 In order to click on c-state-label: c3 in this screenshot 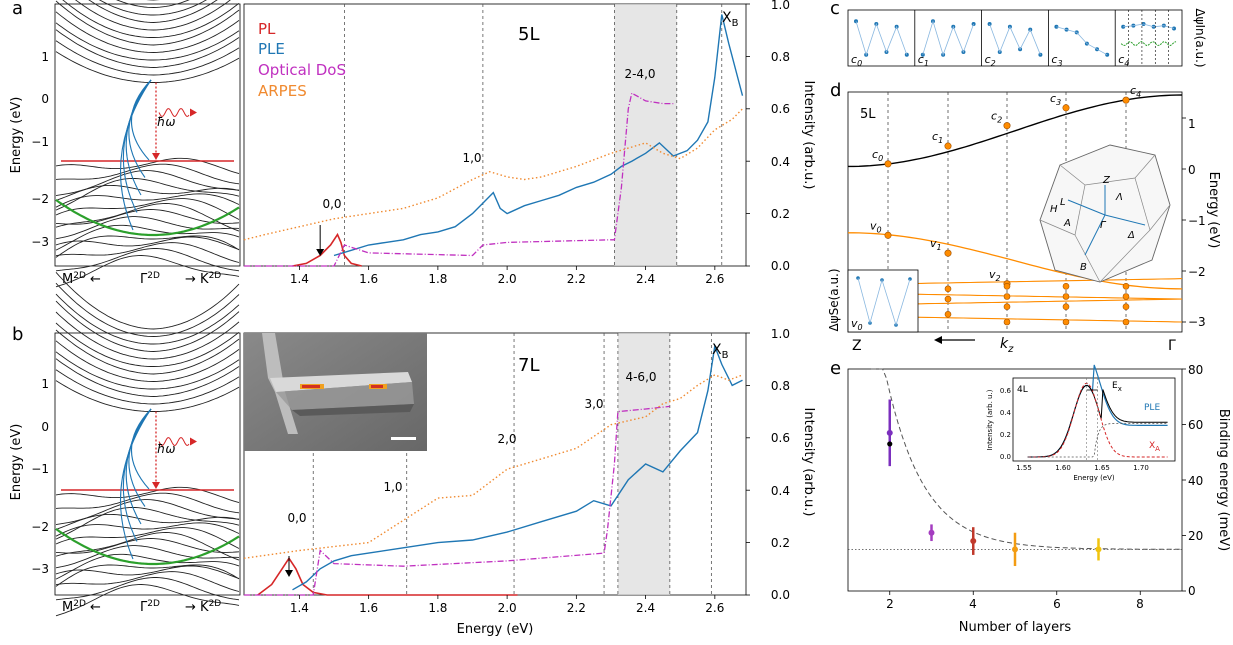, I will do `click(1055, 99)`.